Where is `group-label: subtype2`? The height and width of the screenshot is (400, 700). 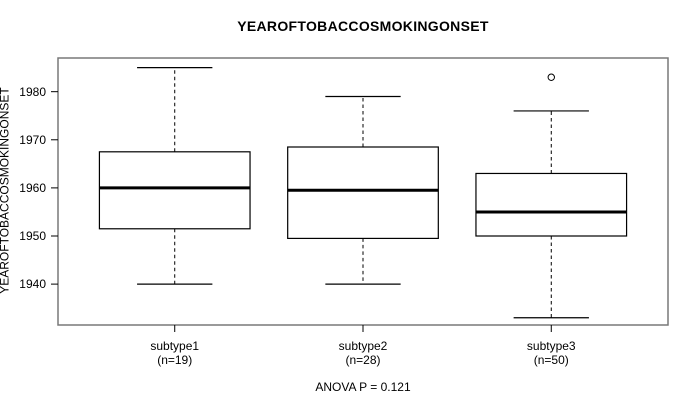
group-label: subtype2 is located at coordinates (363, 346).